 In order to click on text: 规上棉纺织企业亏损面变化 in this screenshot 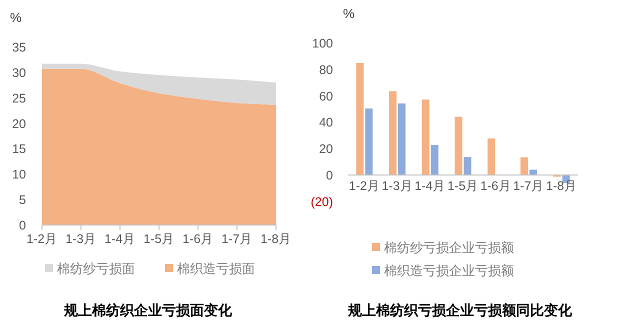, I will do `click(148, 310)`.